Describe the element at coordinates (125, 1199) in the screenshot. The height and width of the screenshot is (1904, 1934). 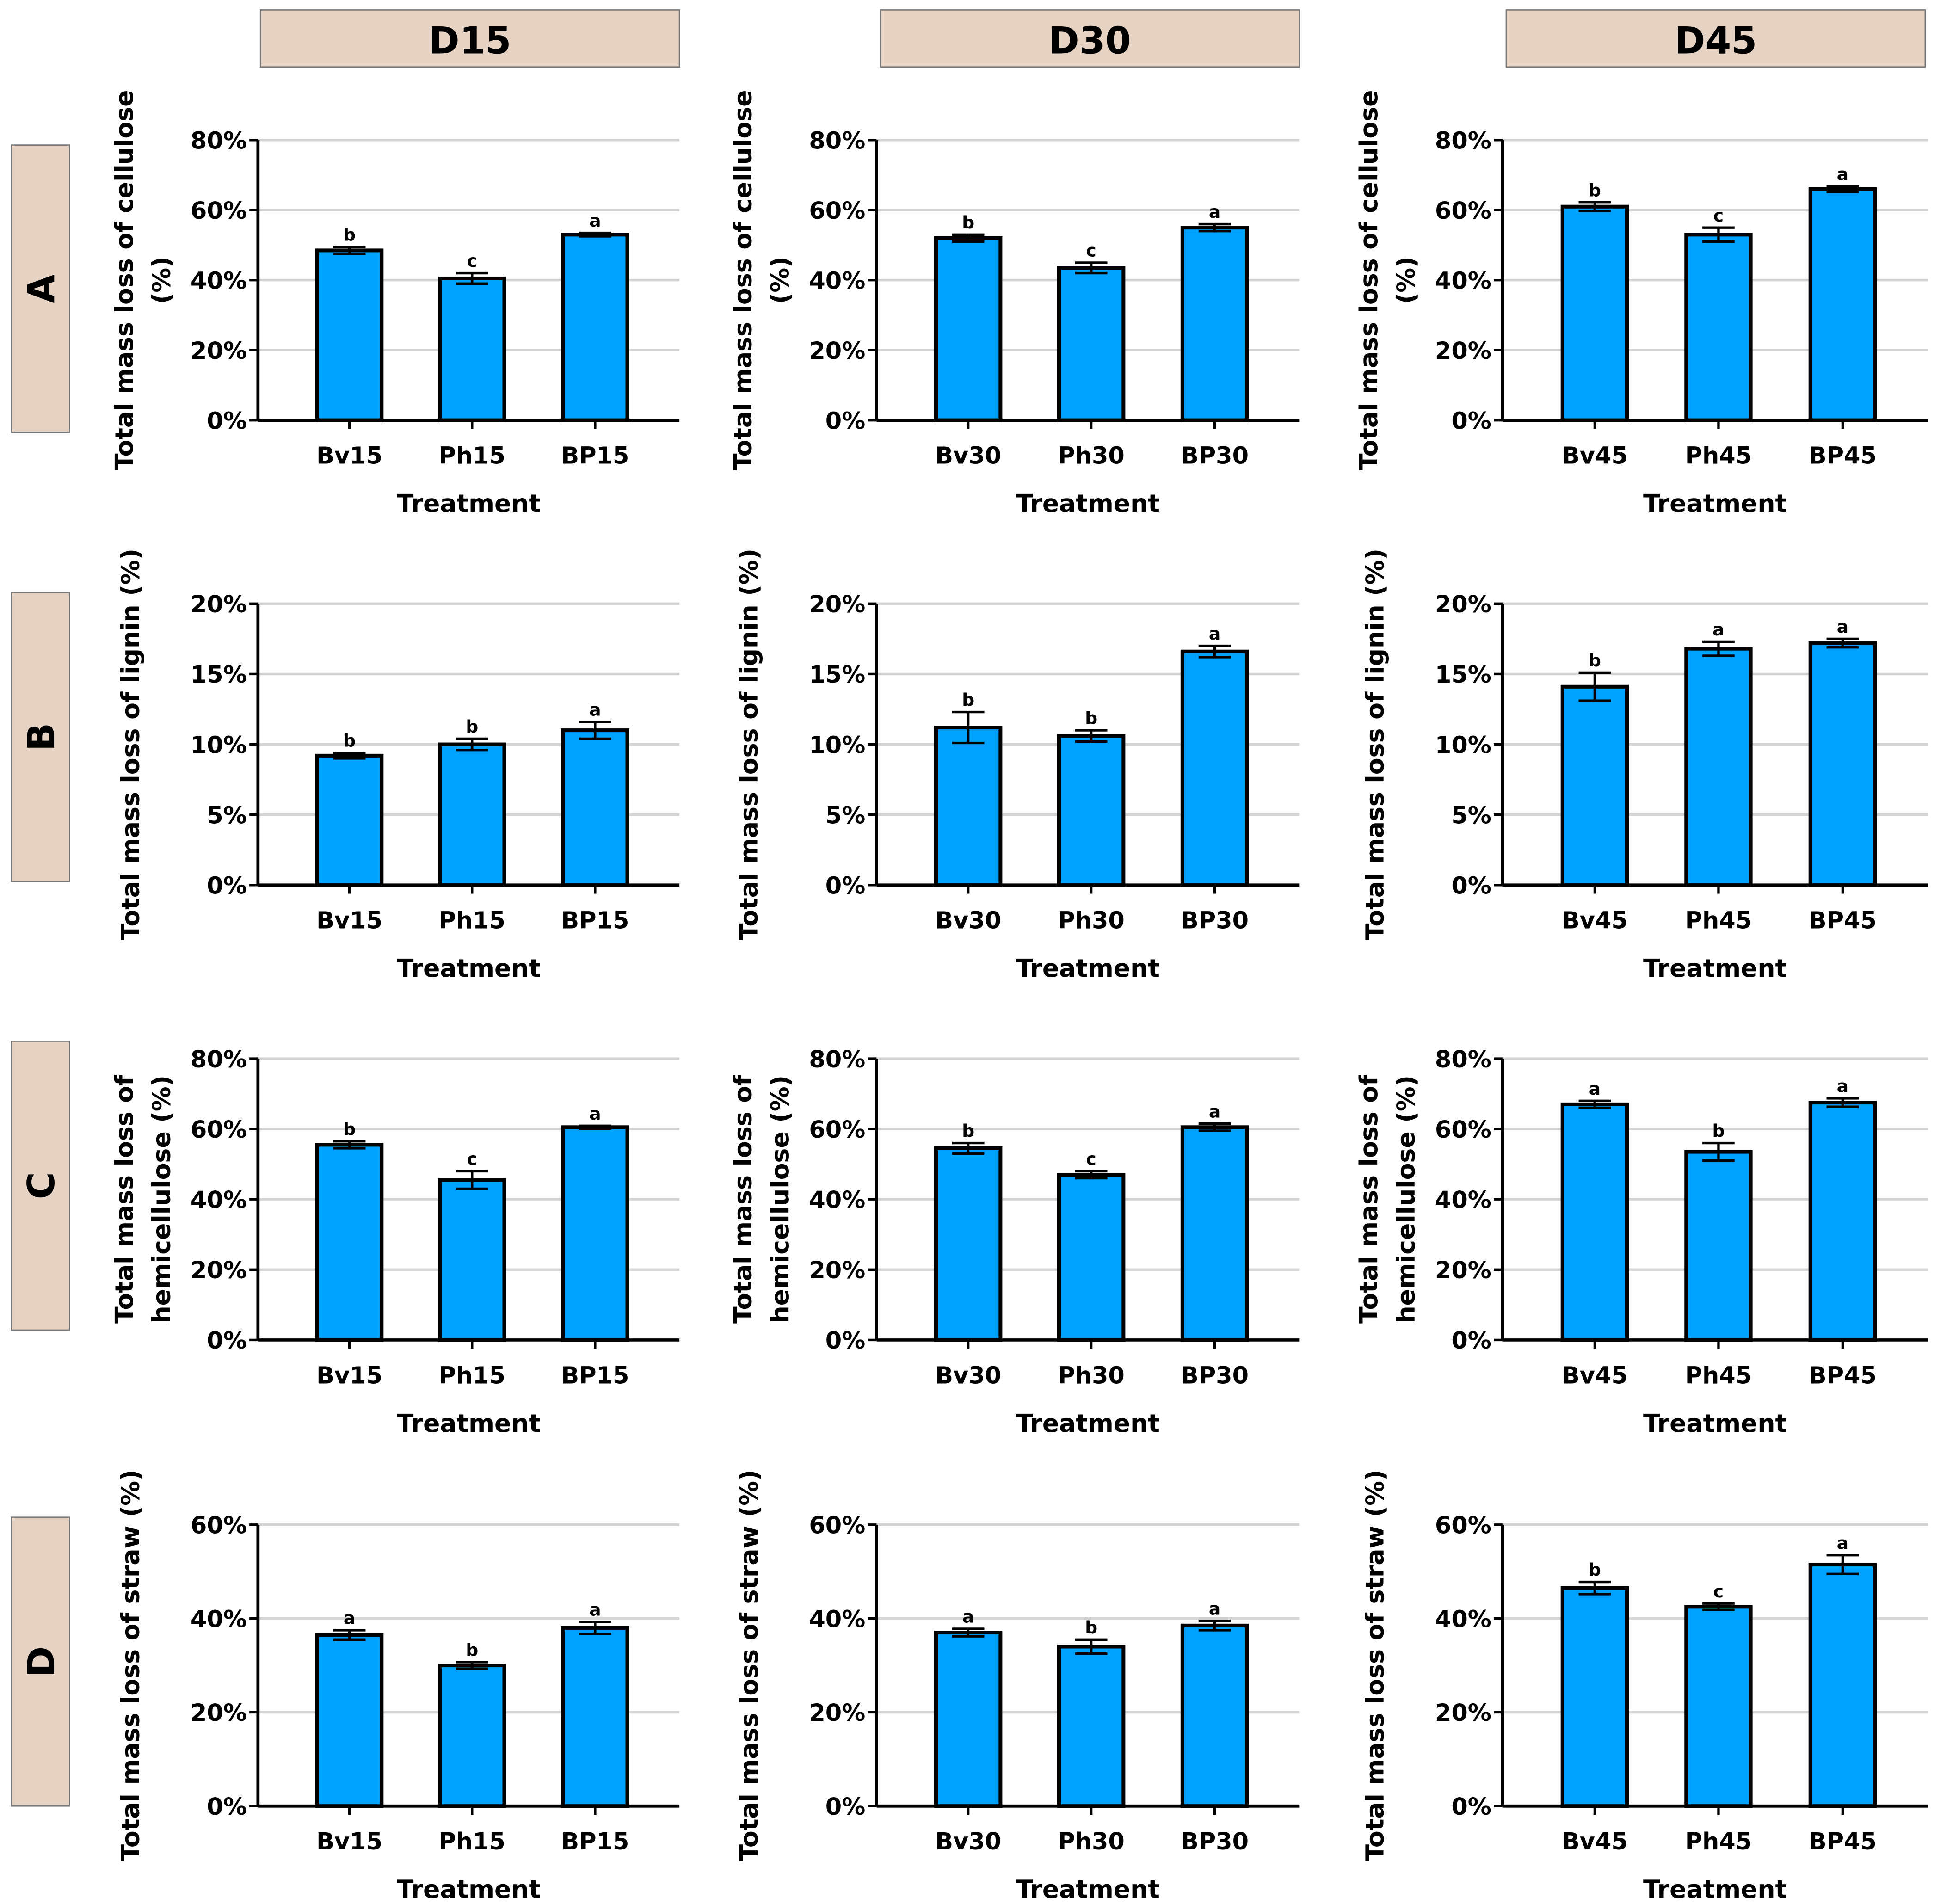
I see `y-axis-title: Total mass loss of` at that location.